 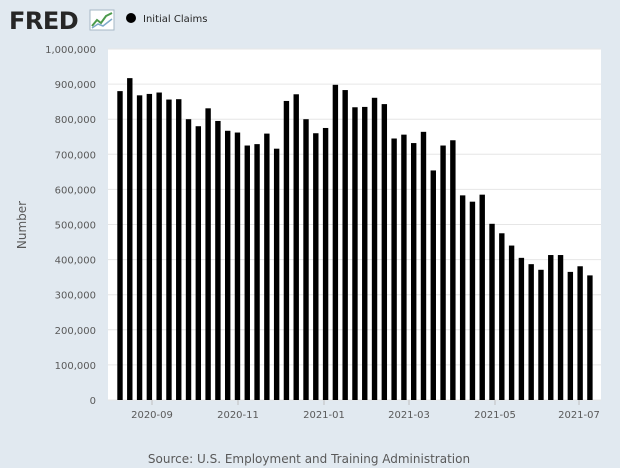 What do you see at coordinates (495, 415) in the screenshot?
I see `x-tick-label: 2021-05` at bounding box center [495, 415].